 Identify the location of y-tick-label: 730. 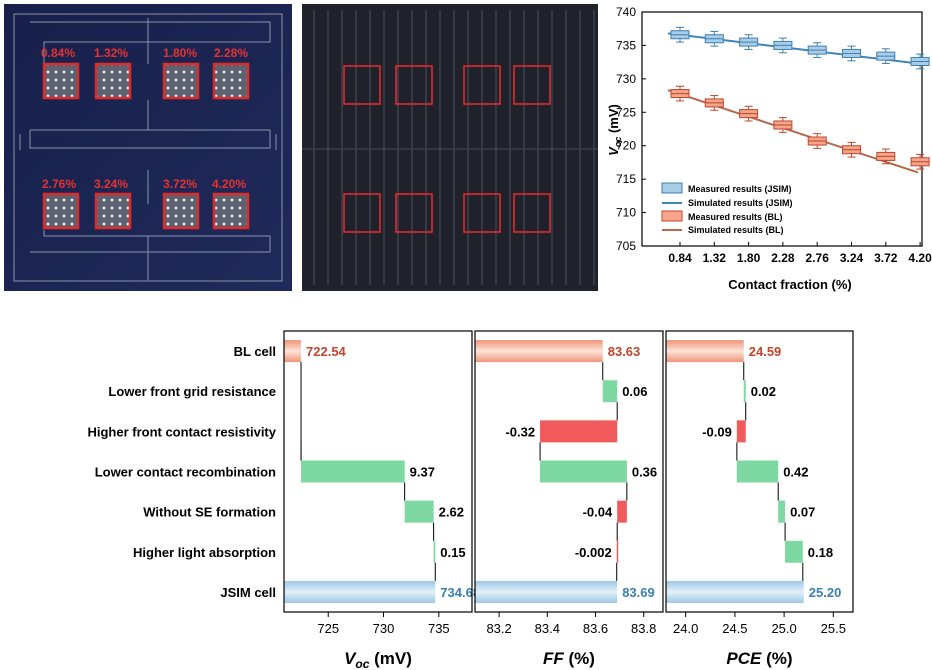
(626, 79).